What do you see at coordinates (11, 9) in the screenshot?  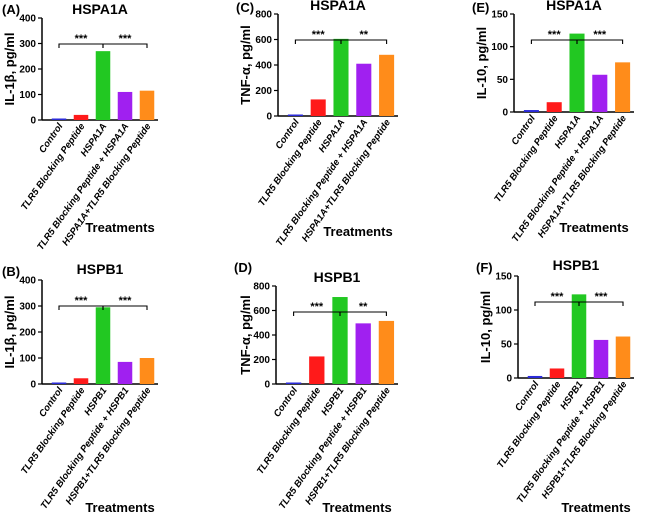 I see `panel-letter: (A)` at bounding box center [11, 9].